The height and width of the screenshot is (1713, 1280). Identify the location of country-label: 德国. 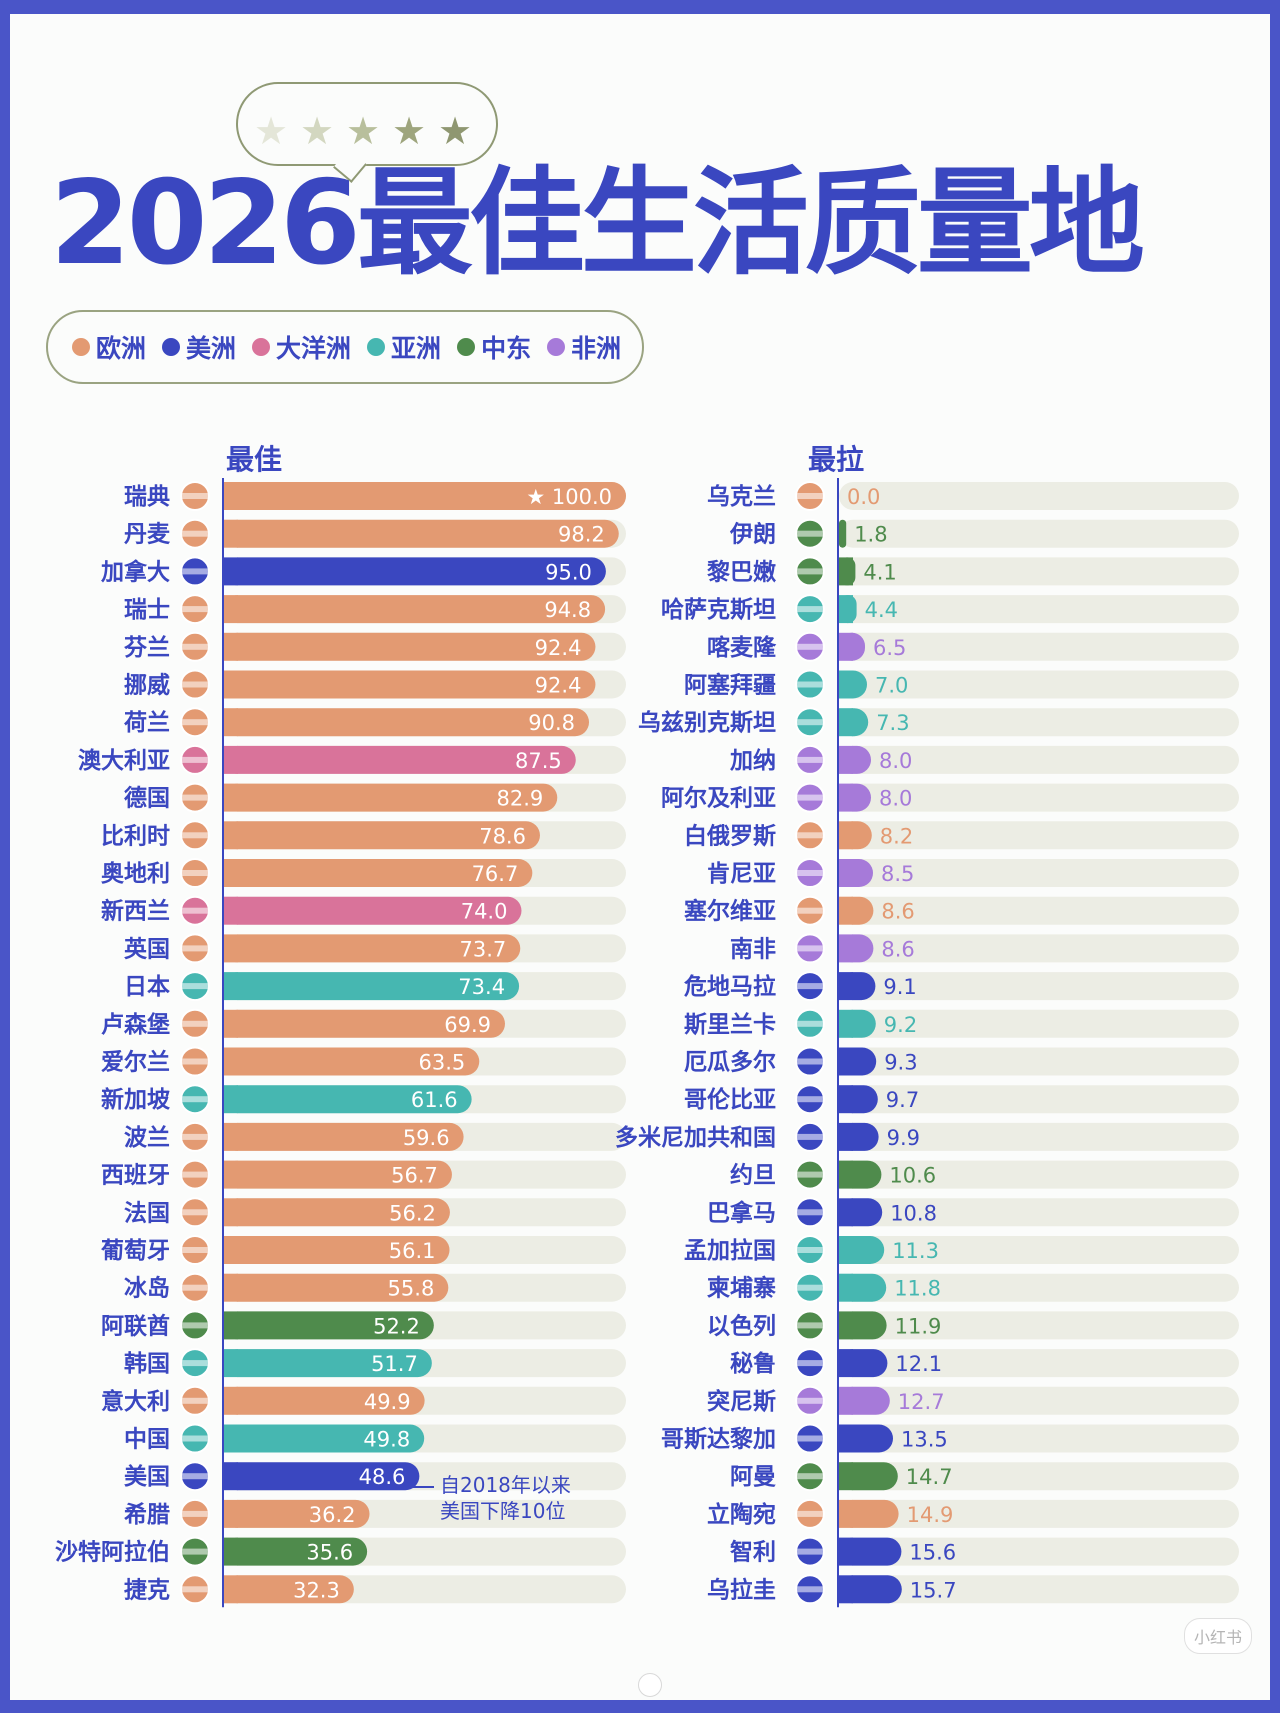
(147, 798).